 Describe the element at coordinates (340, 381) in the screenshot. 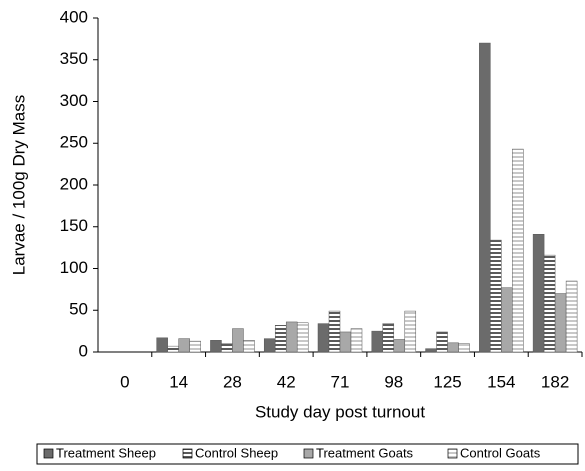

I see `x-tick-label: 71` at that location.